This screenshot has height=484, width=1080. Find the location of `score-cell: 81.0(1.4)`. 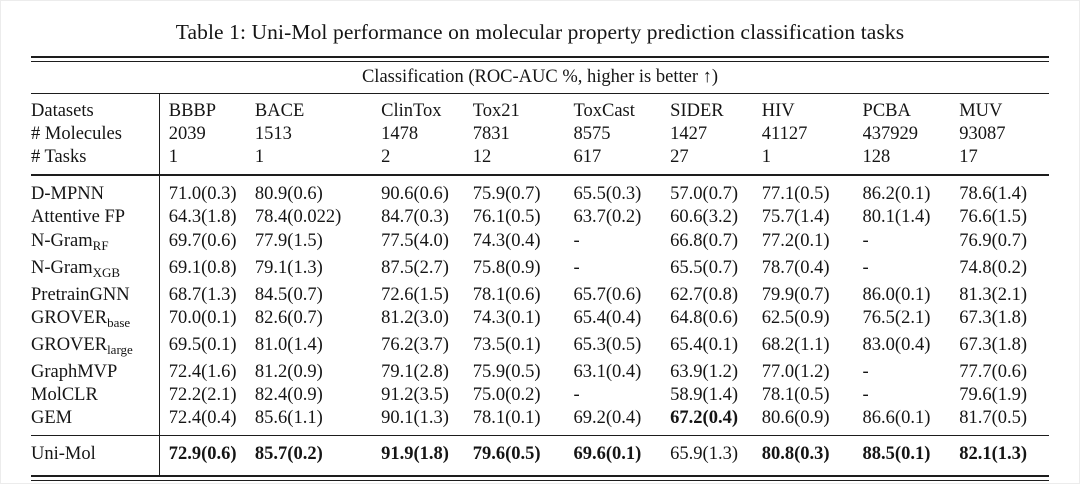

score-cell: 81.0(1.4) is located at coordinates (288, 344).